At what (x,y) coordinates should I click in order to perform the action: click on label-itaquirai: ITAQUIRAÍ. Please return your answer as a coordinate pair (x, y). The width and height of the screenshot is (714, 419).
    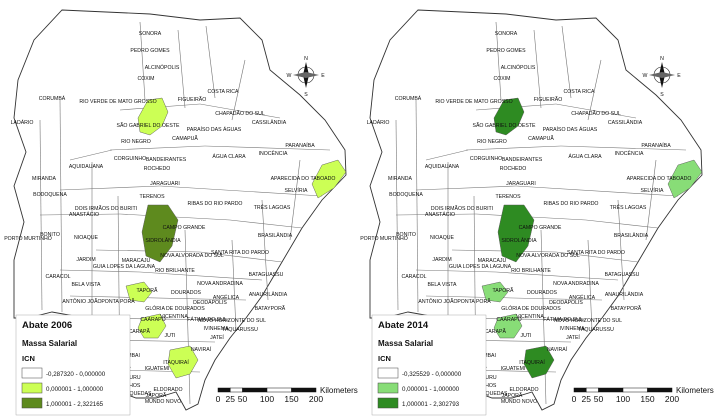
    Looking at the image, I should click on (532, 362).